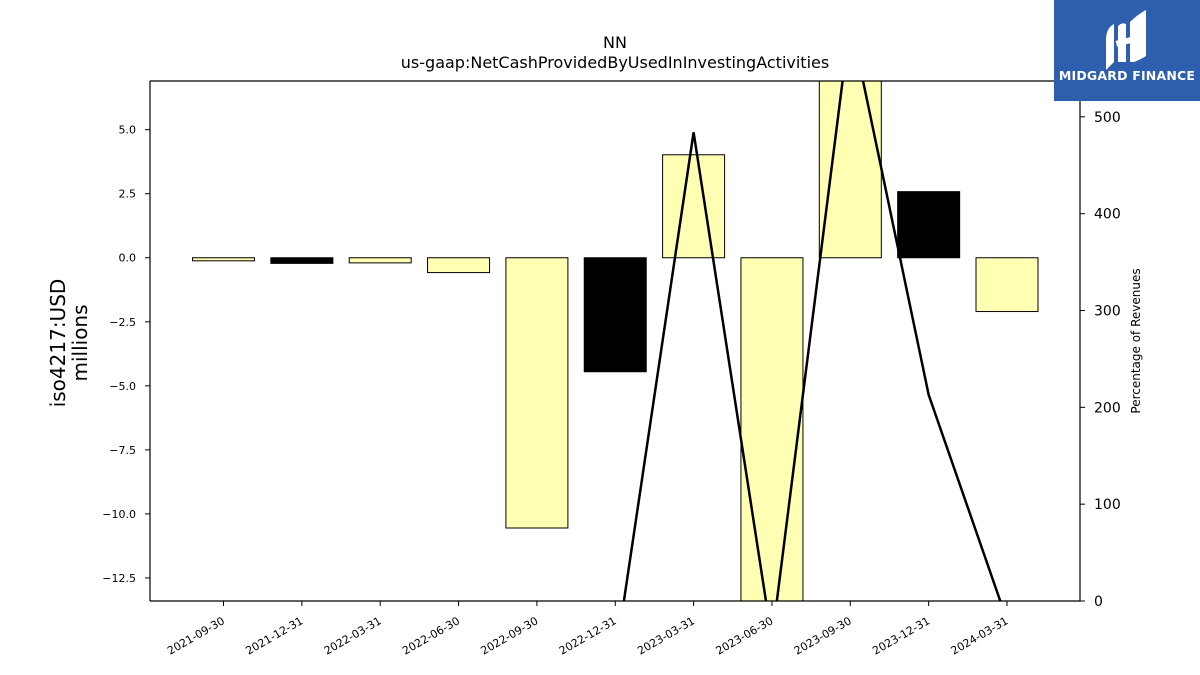 This screenshot has height=675, width=1200. What do you see at coordinates (615, 42) in the screenshot?
I see `chart-title: NN` at bounding box center [615, 42].